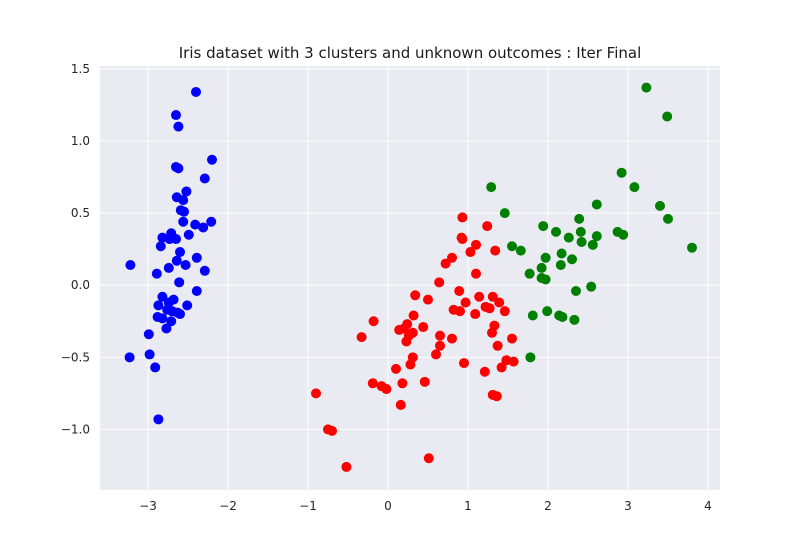  What do you see at coordinates (228, 506) in the screenshot?
I see `x-tick-label: −2` at bounding box center [228, 506].